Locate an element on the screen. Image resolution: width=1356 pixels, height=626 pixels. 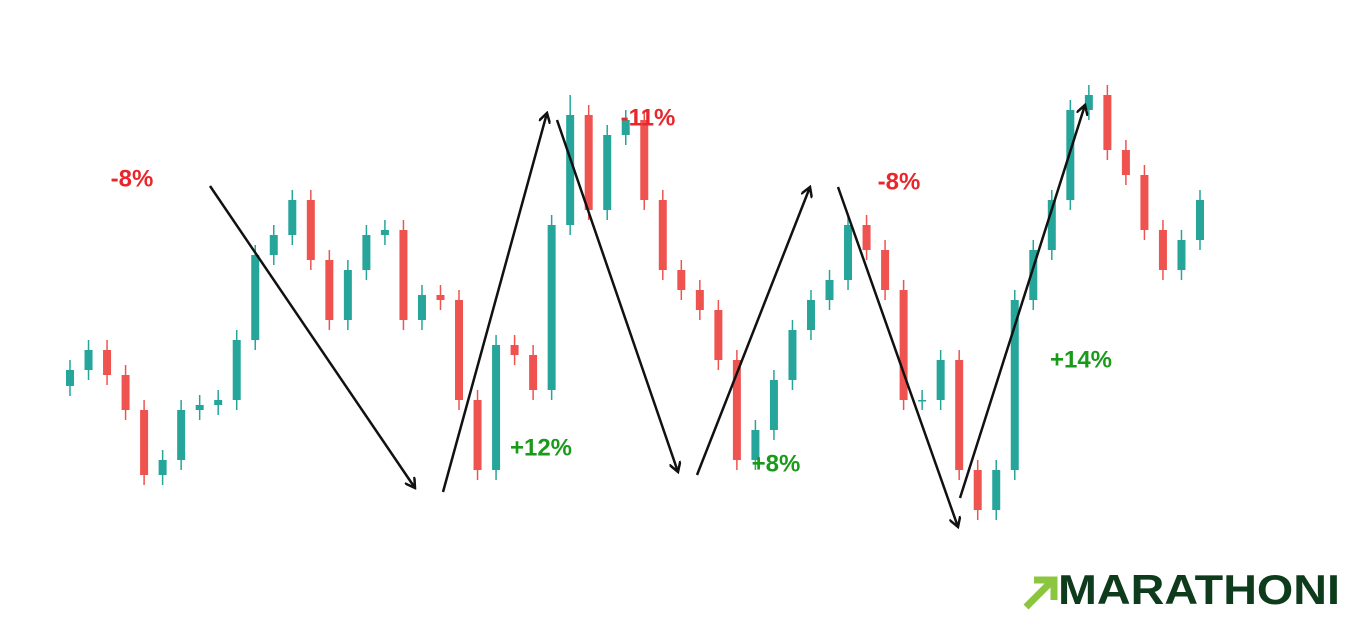
annotation: -11% is located at coordinates (648, 117).